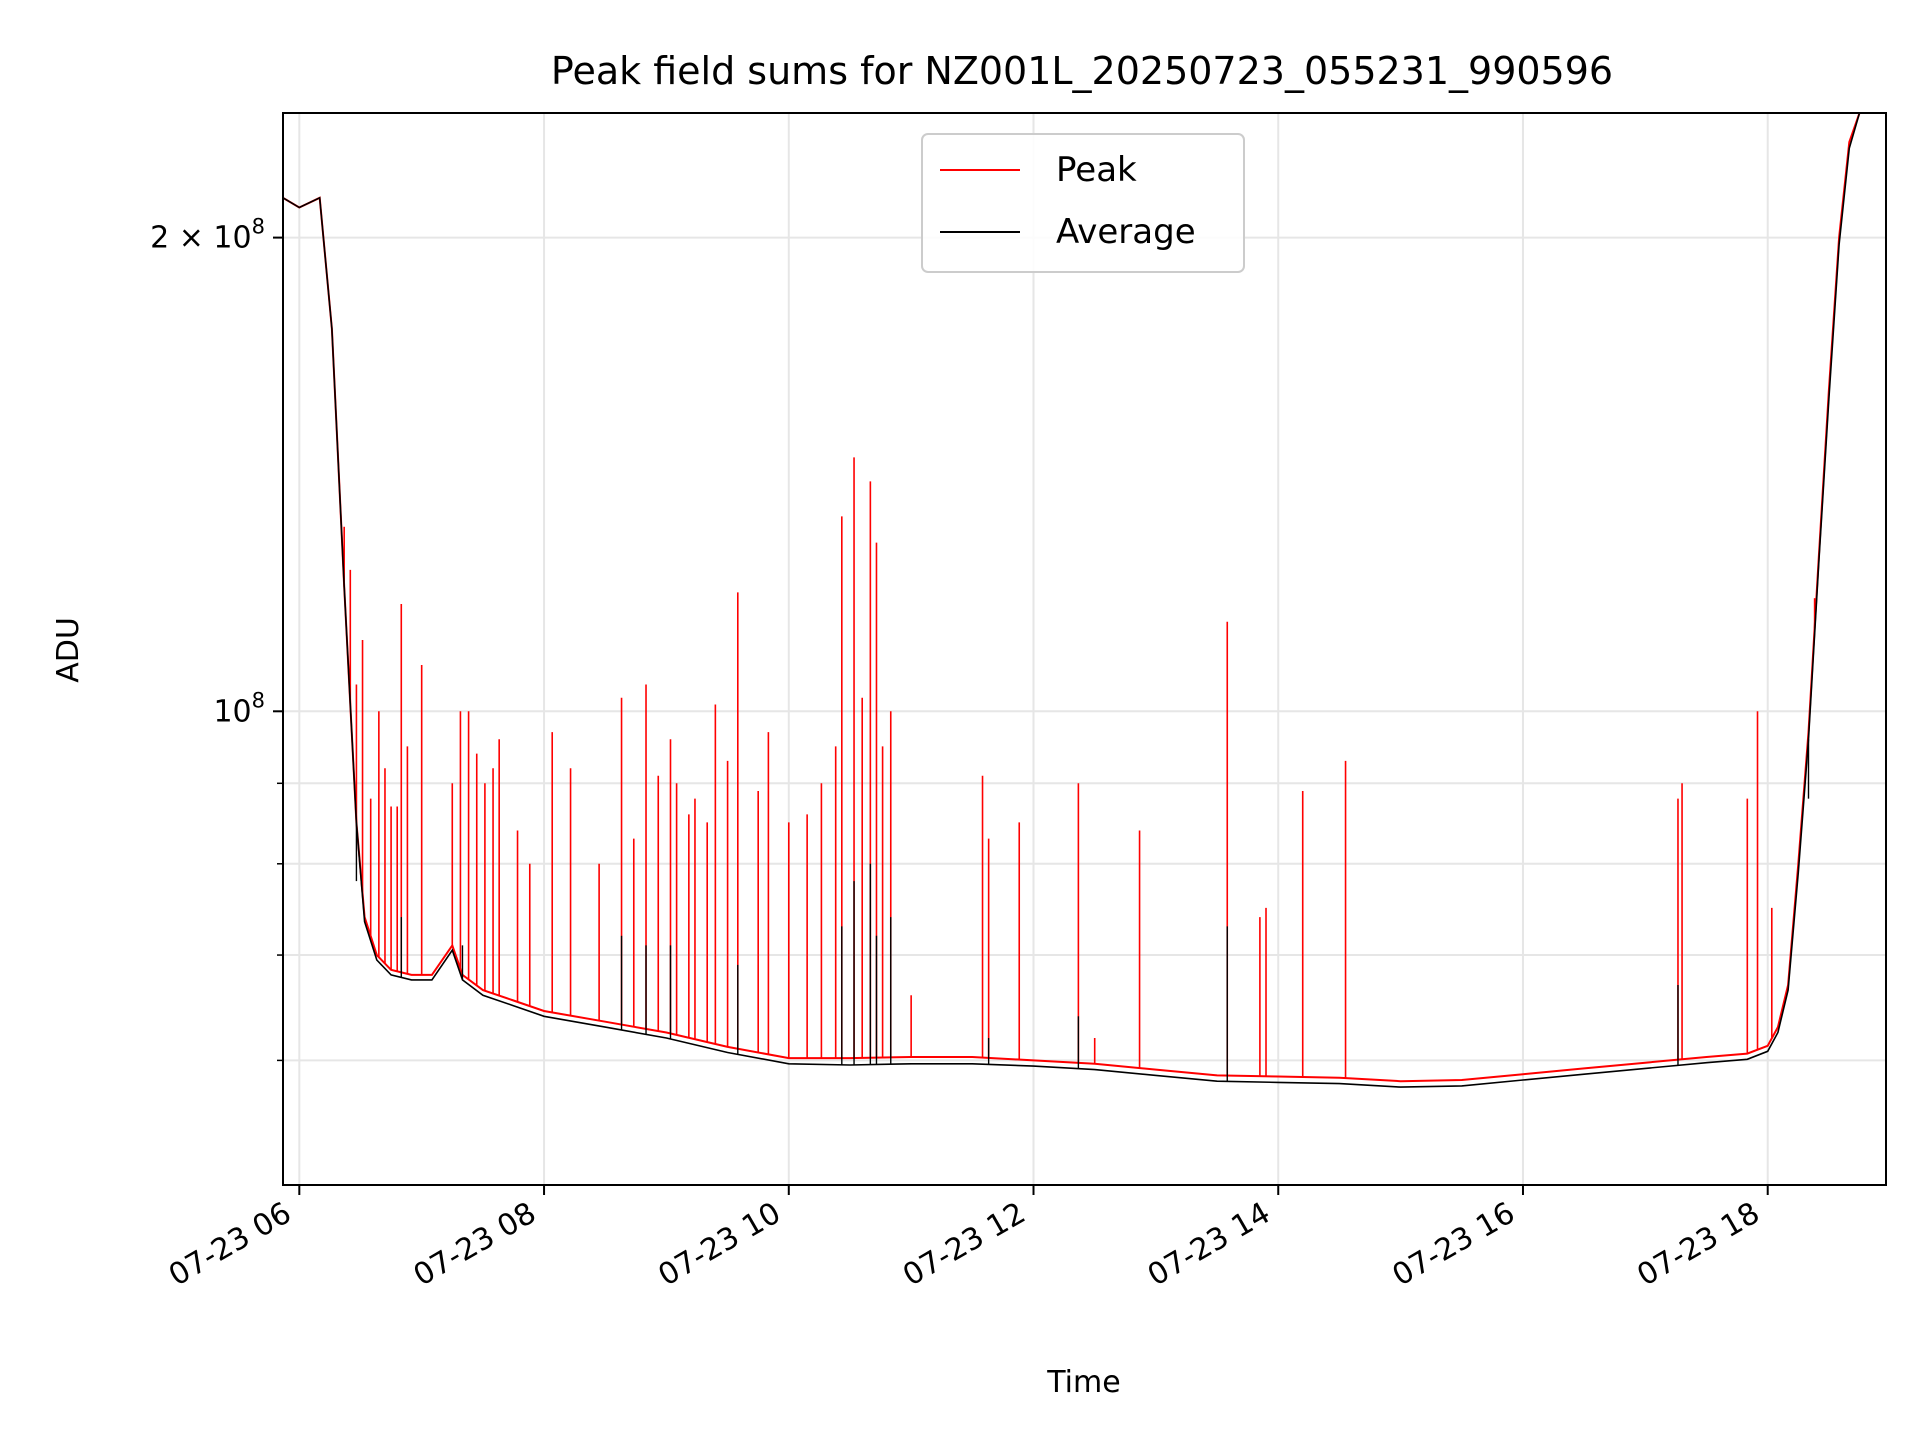  I want to click on legend-label-peak: Peak, so click(1096, 170).